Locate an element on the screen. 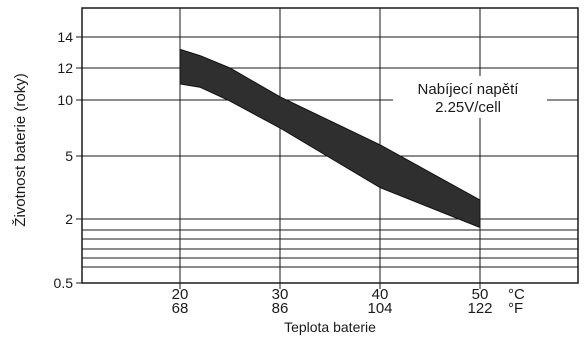 This screenshot has height=338, width=586. x-tick-label-celsius: 30 is located at coordinates (280, 294).